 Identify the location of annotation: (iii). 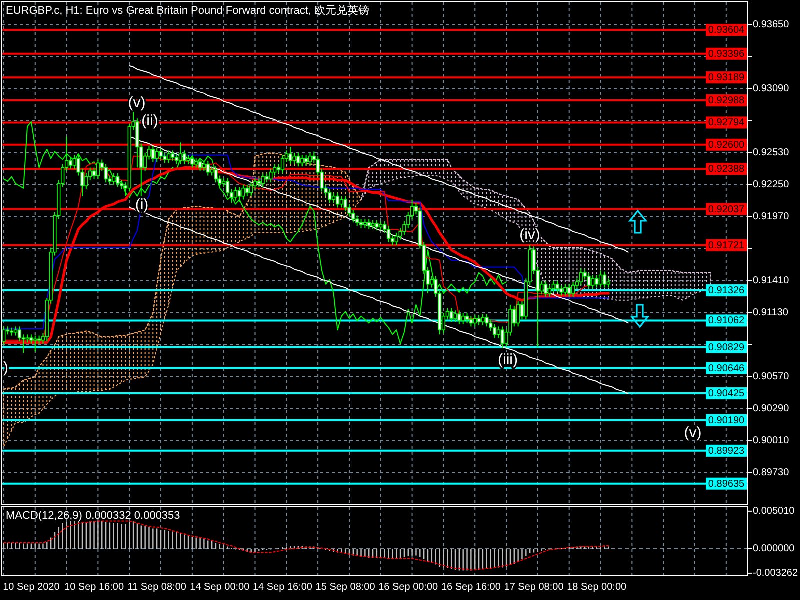
(508, 360).